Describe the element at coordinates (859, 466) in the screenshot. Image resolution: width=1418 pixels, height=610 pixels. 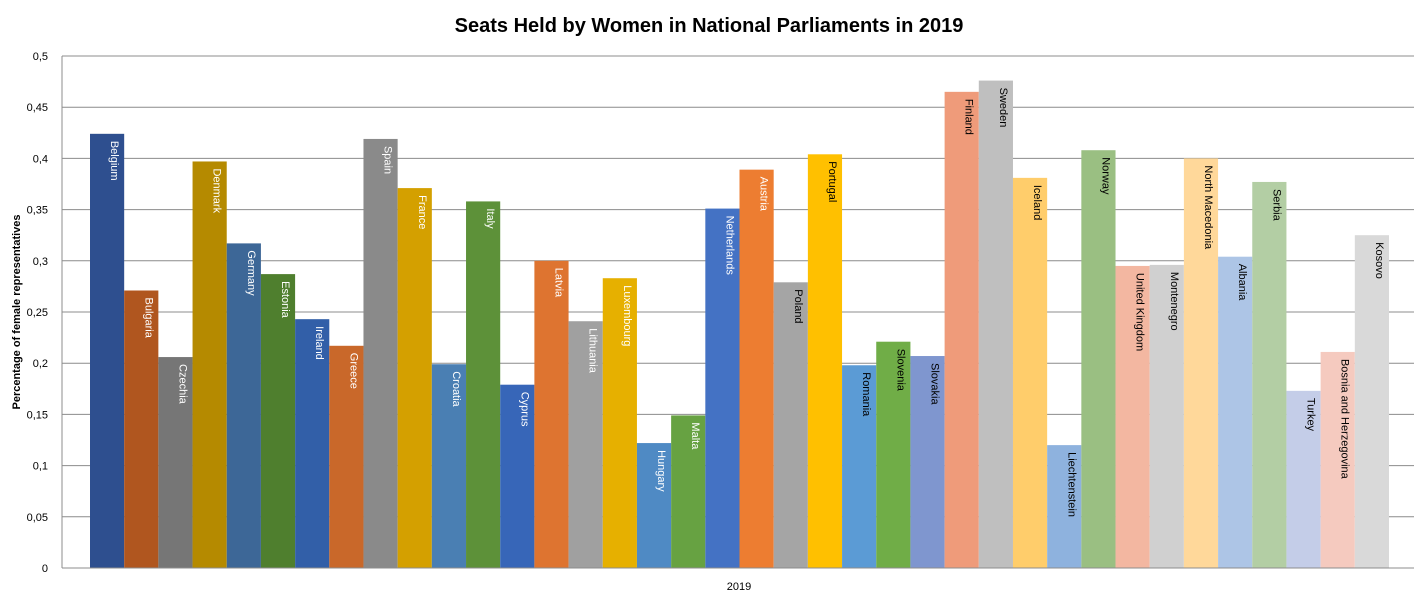
I see `bar-romania` at that location.